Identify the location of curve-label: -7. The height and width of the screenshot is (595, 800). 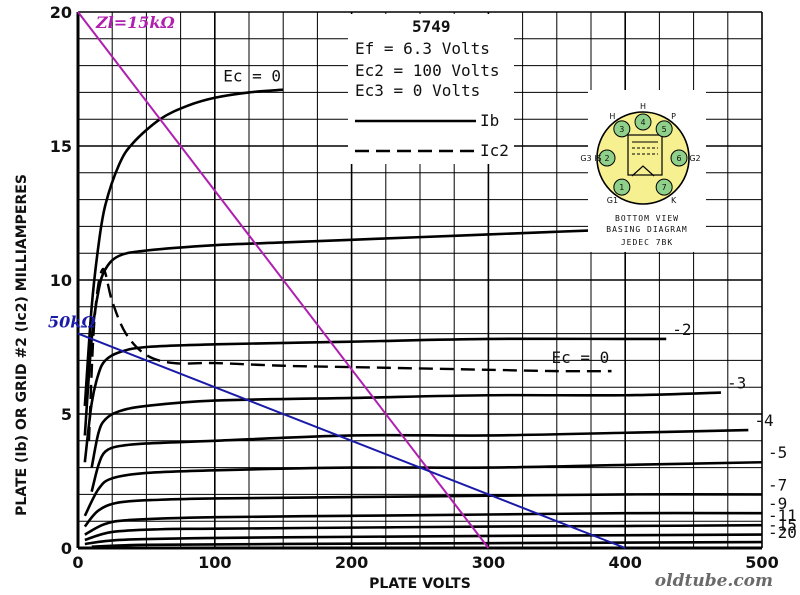
(777, 484).